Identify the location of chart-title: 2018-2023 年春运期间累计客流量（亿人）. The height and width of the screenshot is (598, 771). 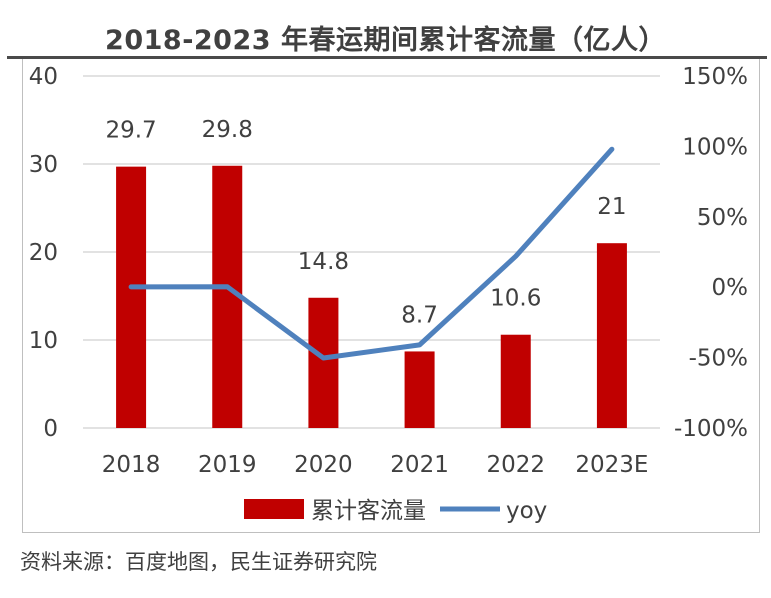
(385, 40).